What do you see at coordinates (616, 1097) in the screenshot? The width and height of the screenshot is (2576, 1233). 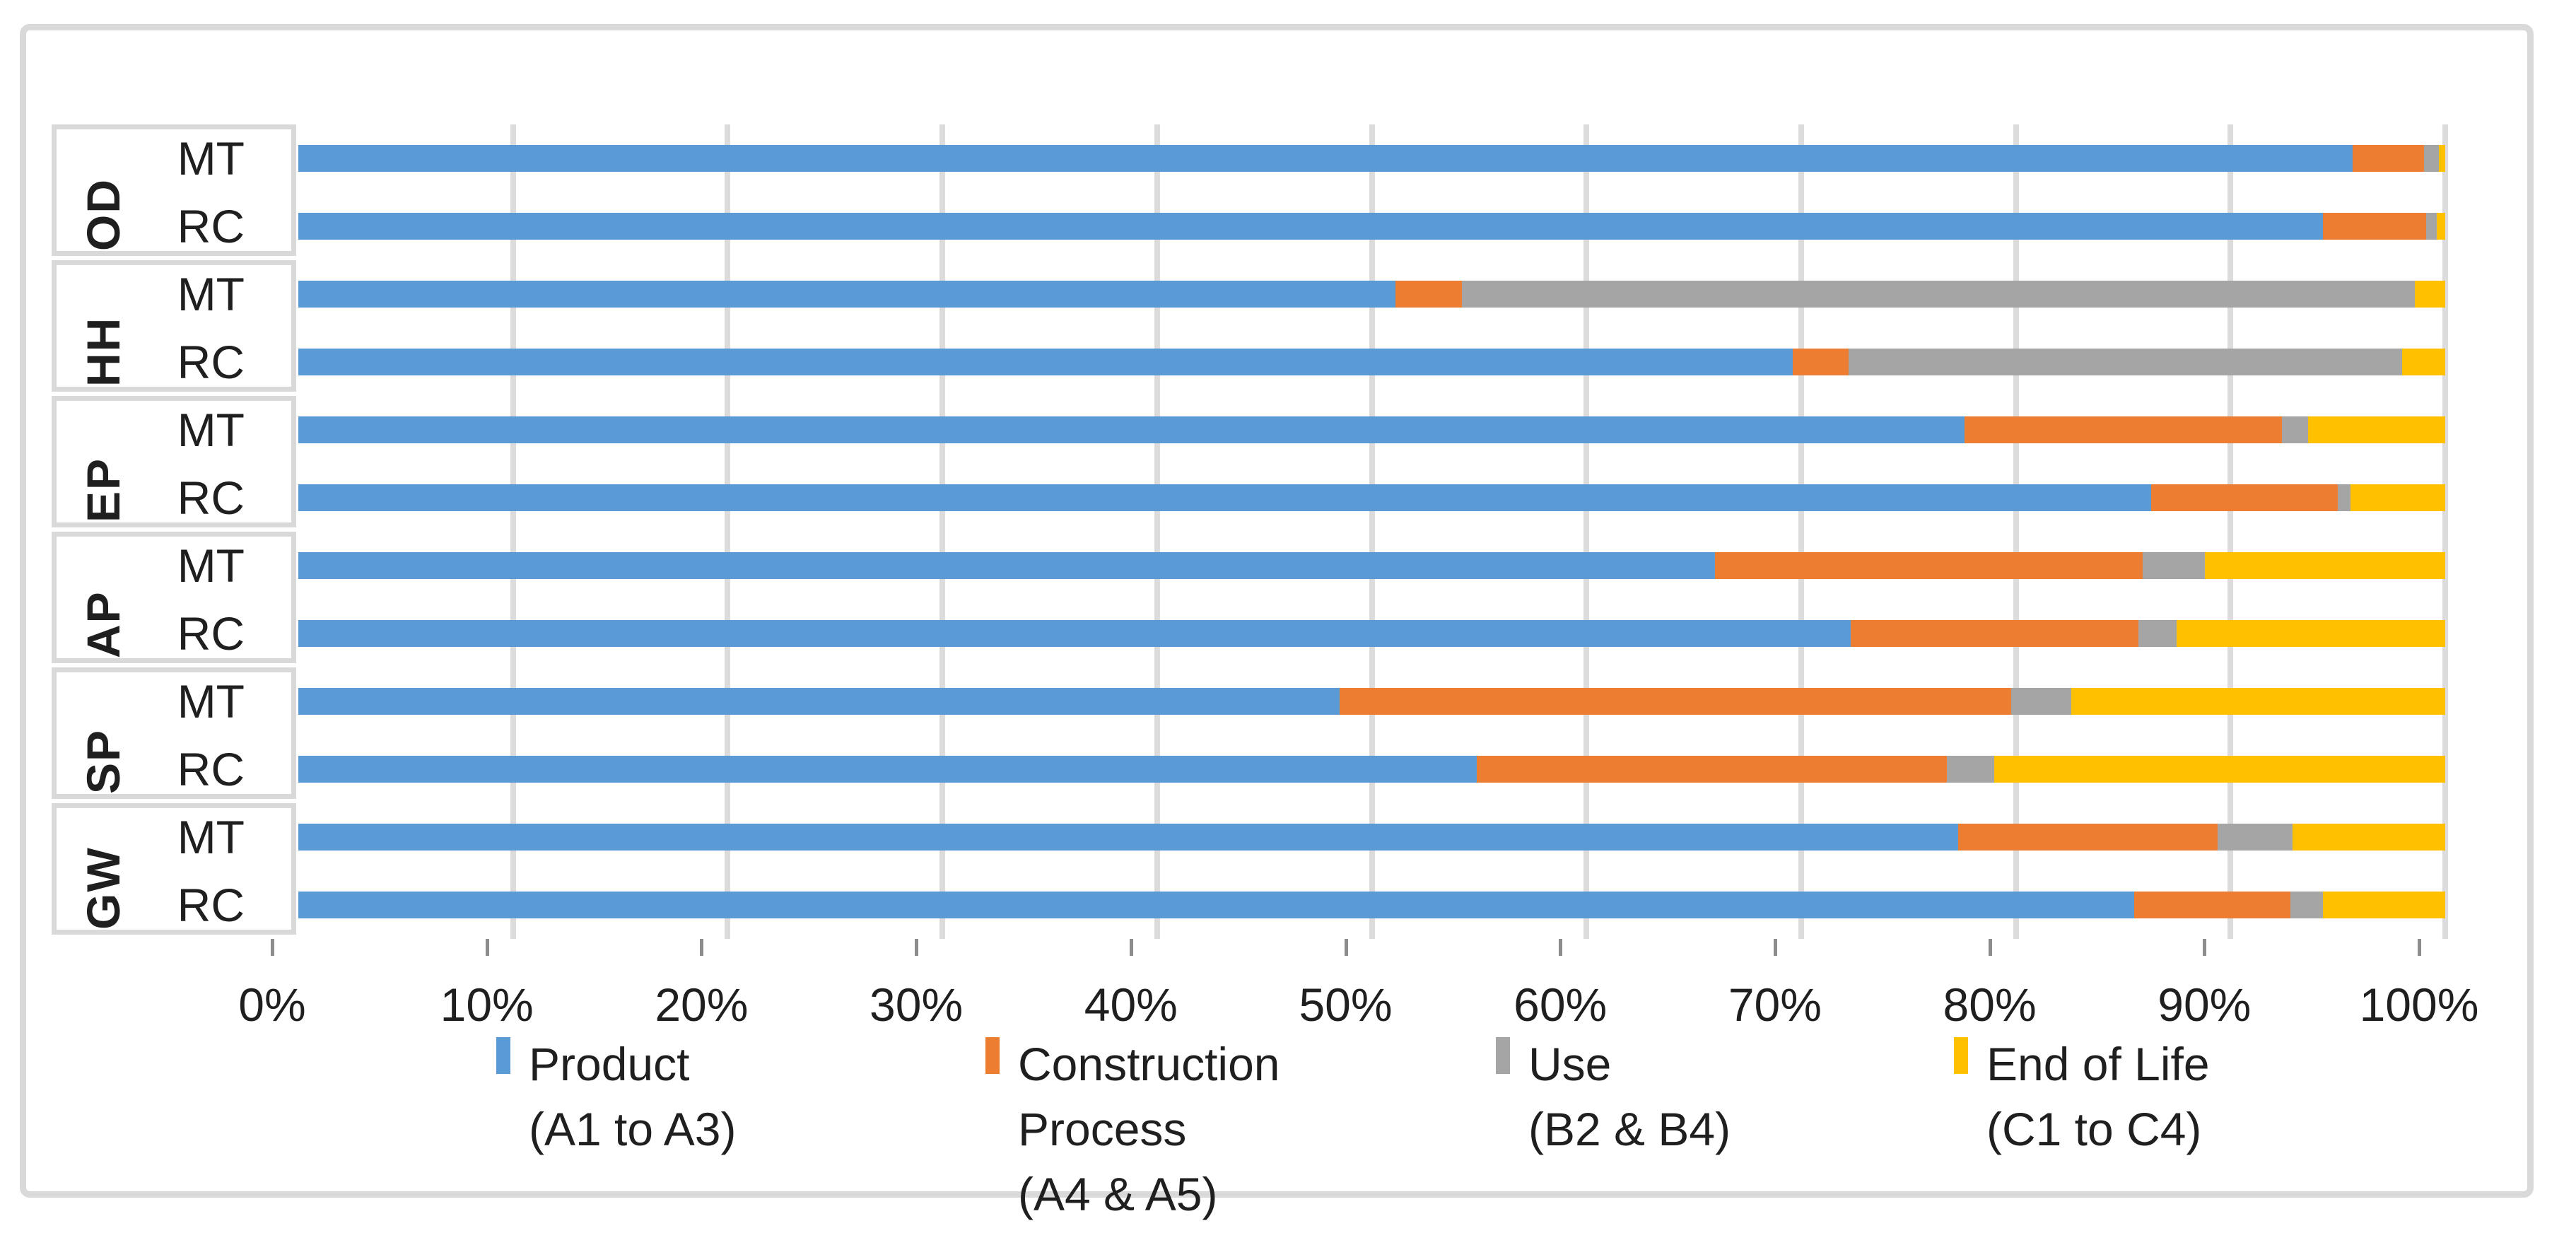 I see `legend-item-Product (A1 to A3): Product (A1 to A3)` at bounding box center [616, 1097].